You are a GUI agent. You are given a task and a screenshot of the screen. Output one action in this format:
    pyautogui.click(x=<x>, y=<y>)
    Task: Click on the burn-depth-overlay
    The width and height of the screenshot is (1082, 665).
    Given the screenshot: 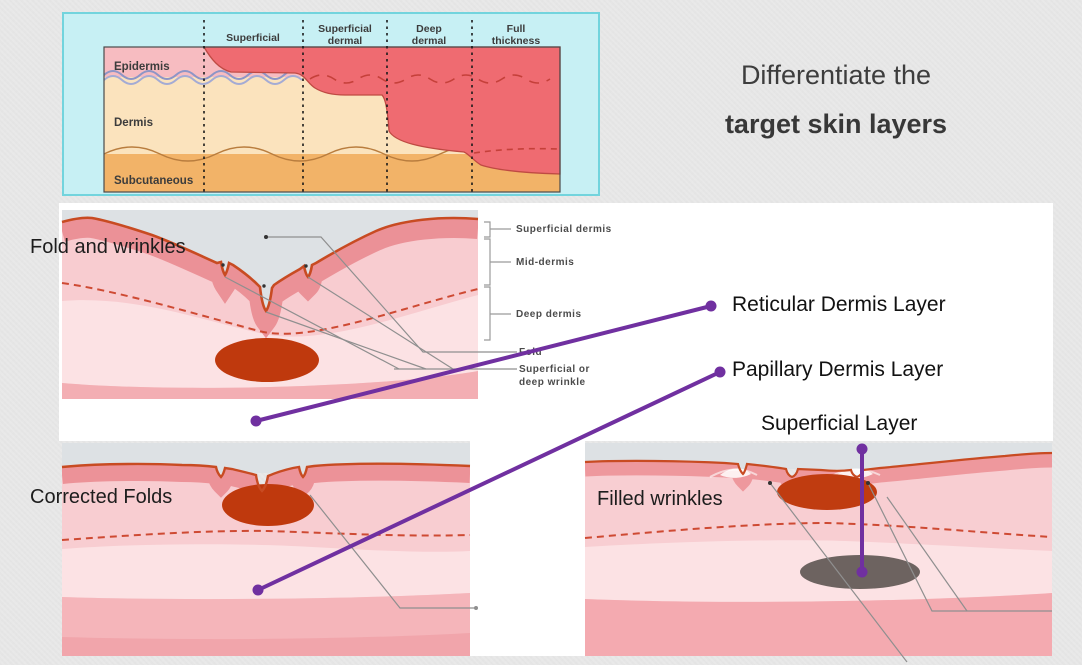 What is the action you would take?
    pyautogui.click(x=381, y=110)
    